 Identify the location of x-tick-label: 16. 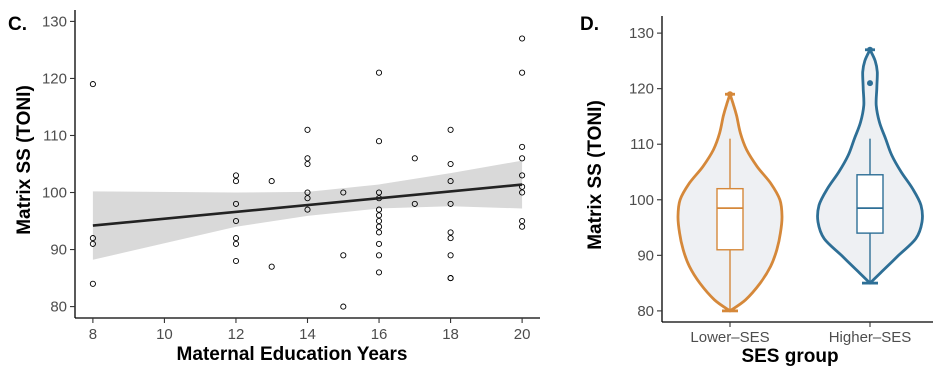
(379, 334).